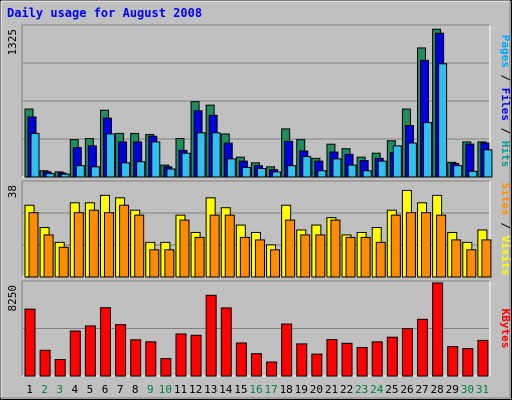 The image size is (512, 400). I want to click on panel-visits_sites-ymax-label: 38, so click(12, 191).